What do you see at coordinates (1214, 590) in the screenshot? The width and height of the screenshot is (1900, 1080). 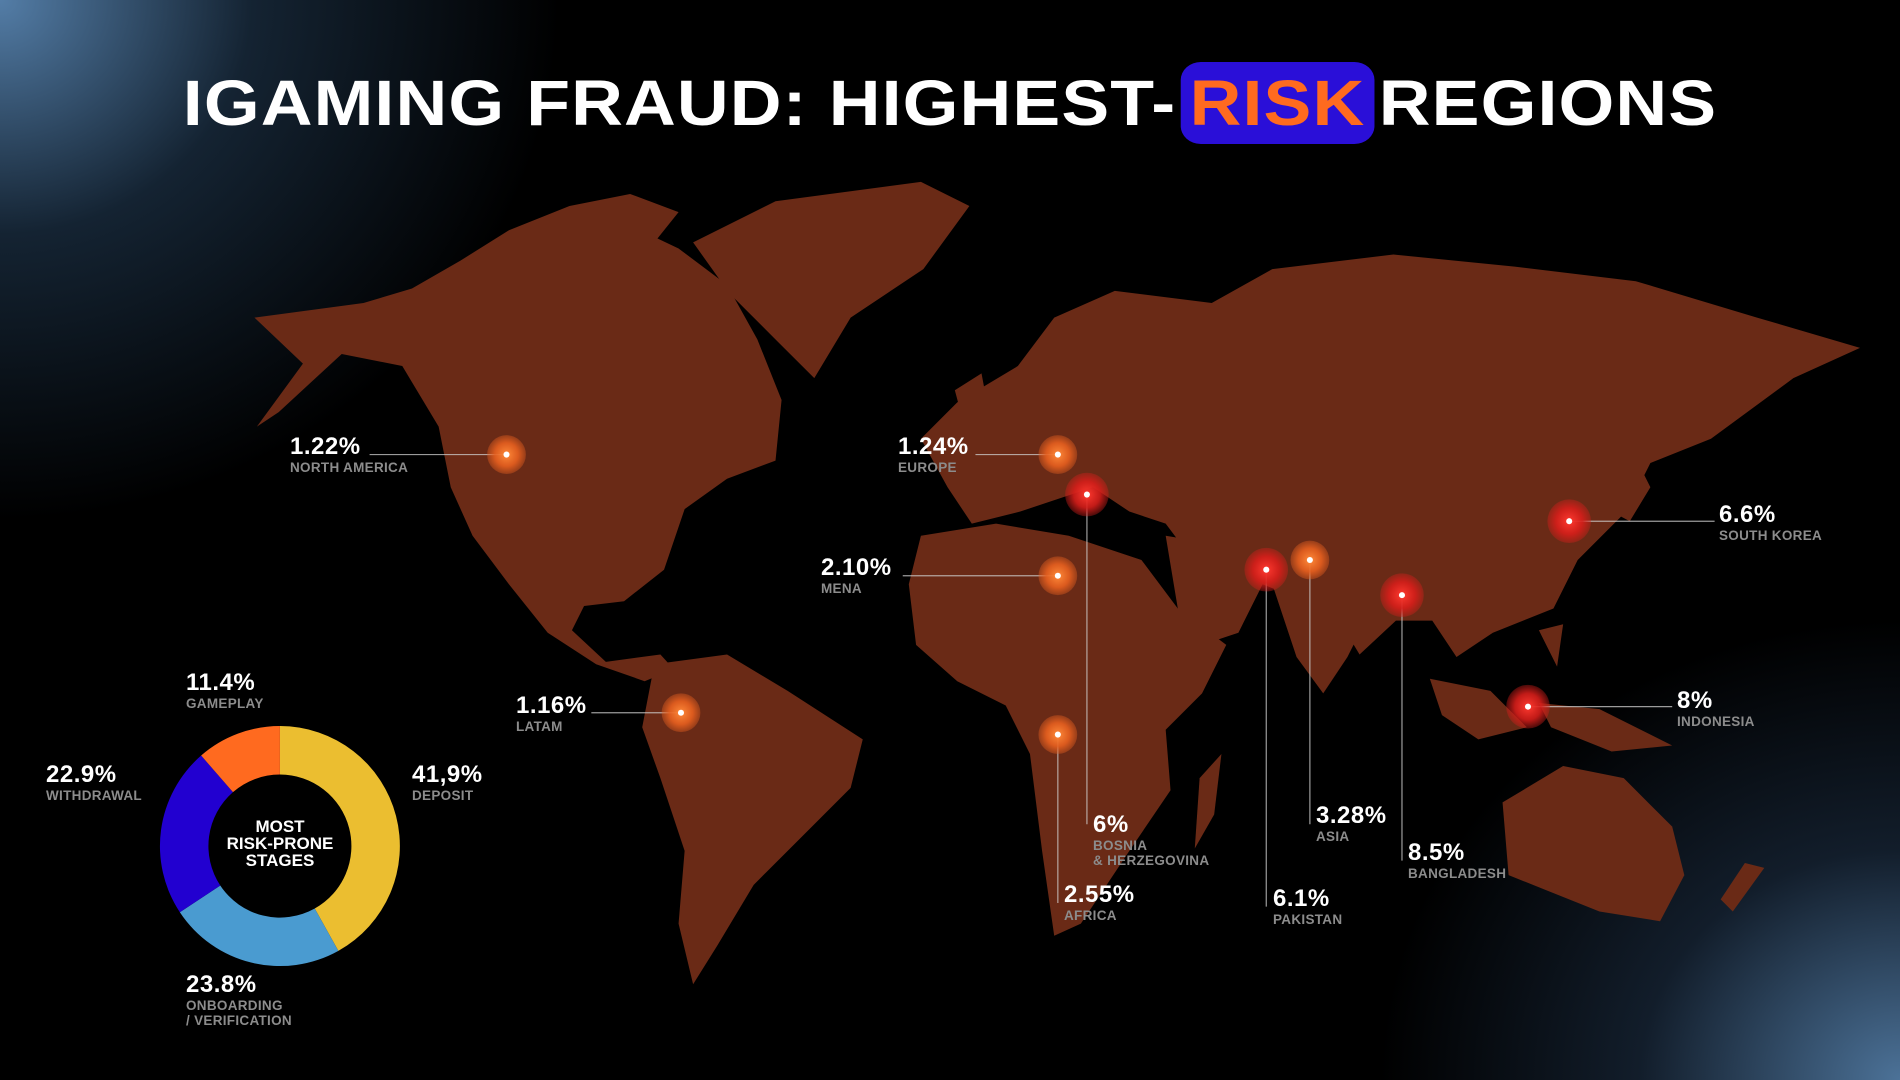 I see `arabia` at bounding box center [1214, 590].